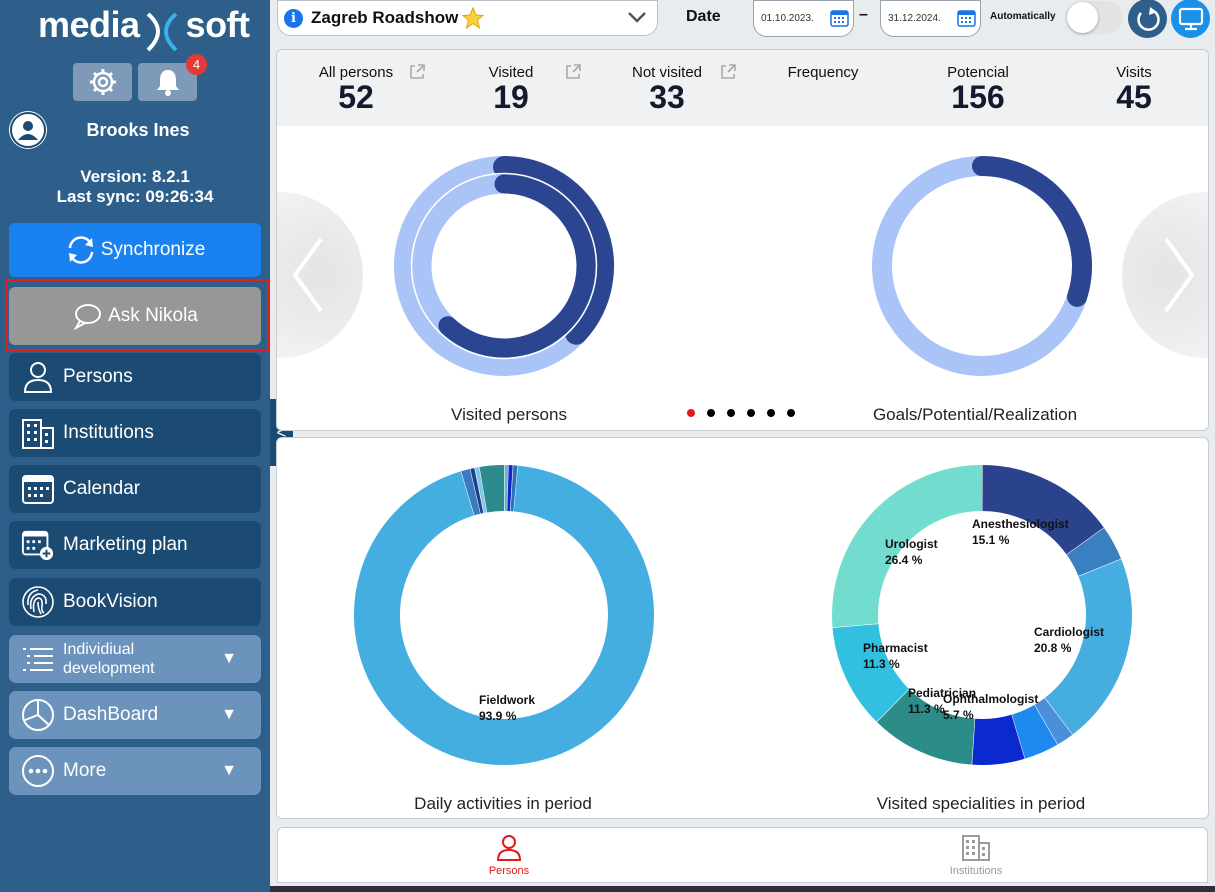 The width and height of the screenshot is (1215, 892). Describe the element at coordinates (135, 715) in the screenshot. I see `sidebar-item-dashboard: DashBoard ▼` at that location.